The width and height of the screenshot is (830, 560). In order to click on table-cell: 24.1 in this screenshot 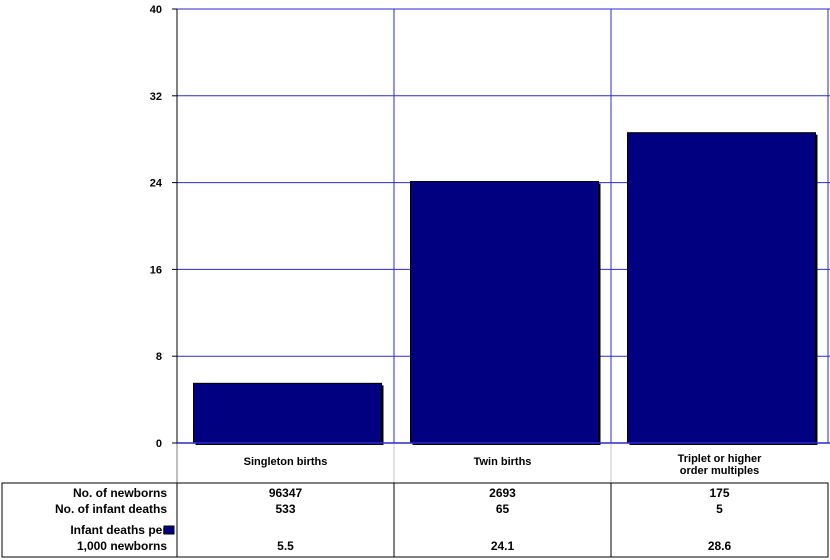, I will do `click(503, 546)`.